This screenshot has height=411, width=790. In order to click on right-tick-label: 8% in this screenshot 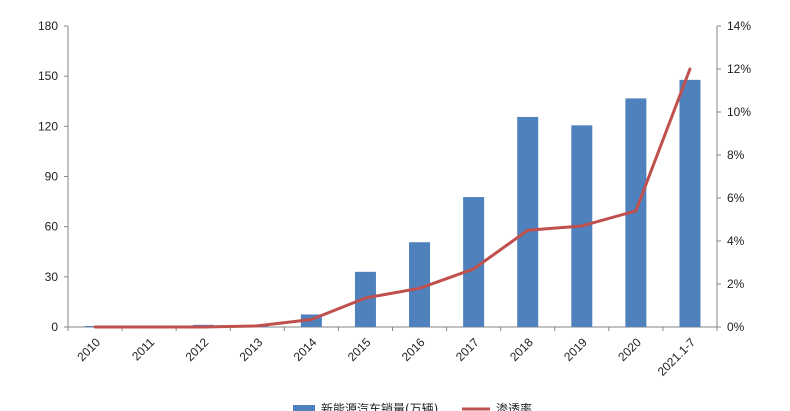, I will do `click(736, 155)`.